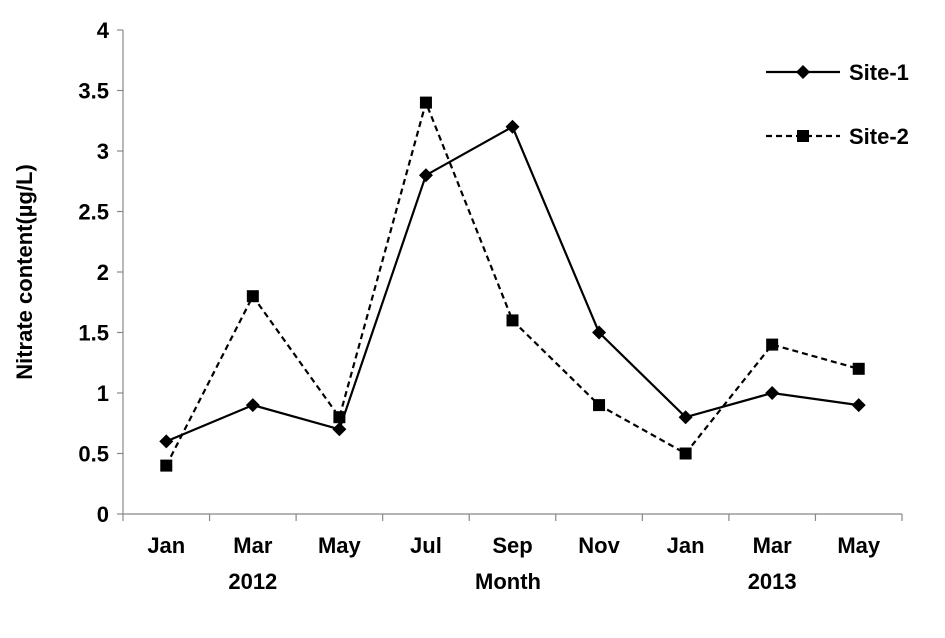  I want to click on y-tick-label: 0, so click(103, 514).